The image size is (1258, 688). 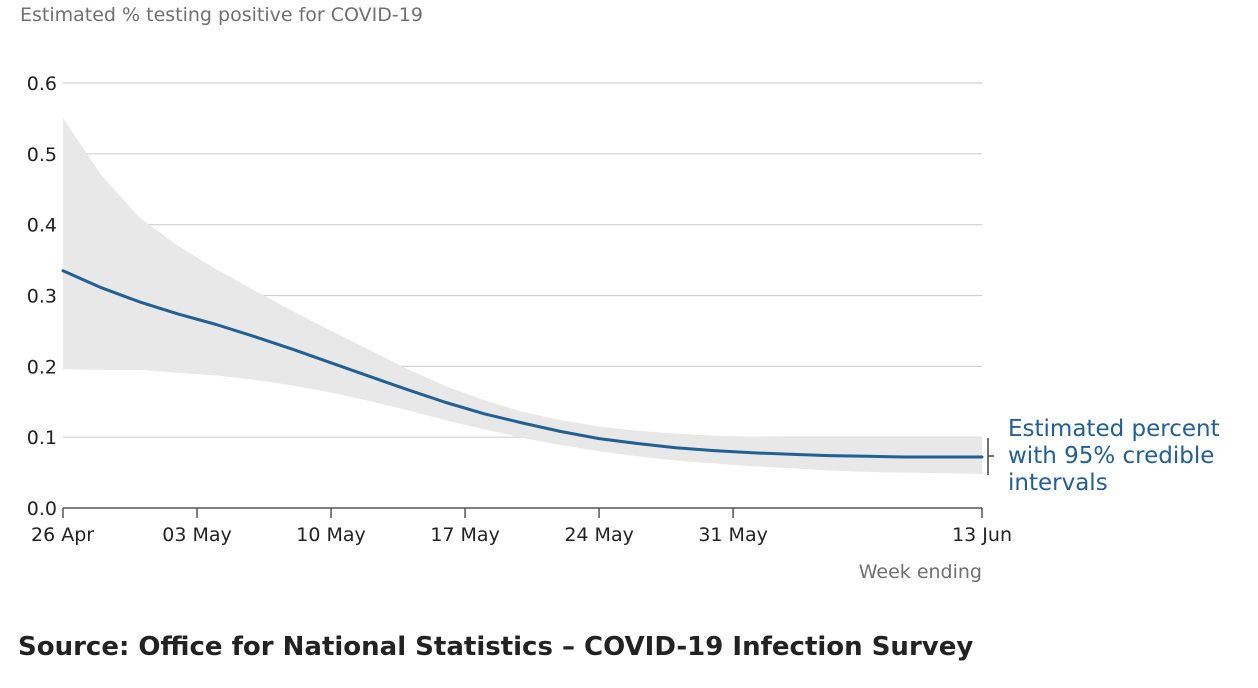 I want to click on x-tick-label: 03 May, so click(x=197, y=535).